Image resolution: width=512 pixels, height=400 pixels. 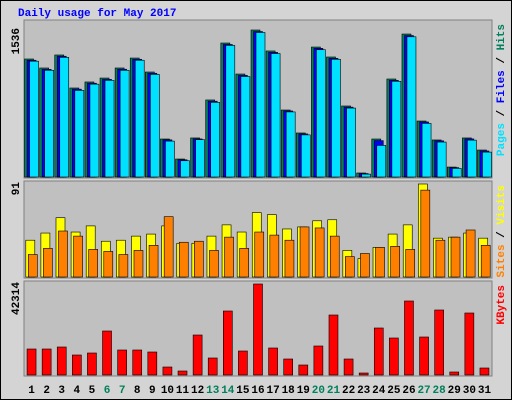 I want to click on x-tick-label: 23, so click(x=364, y=391).